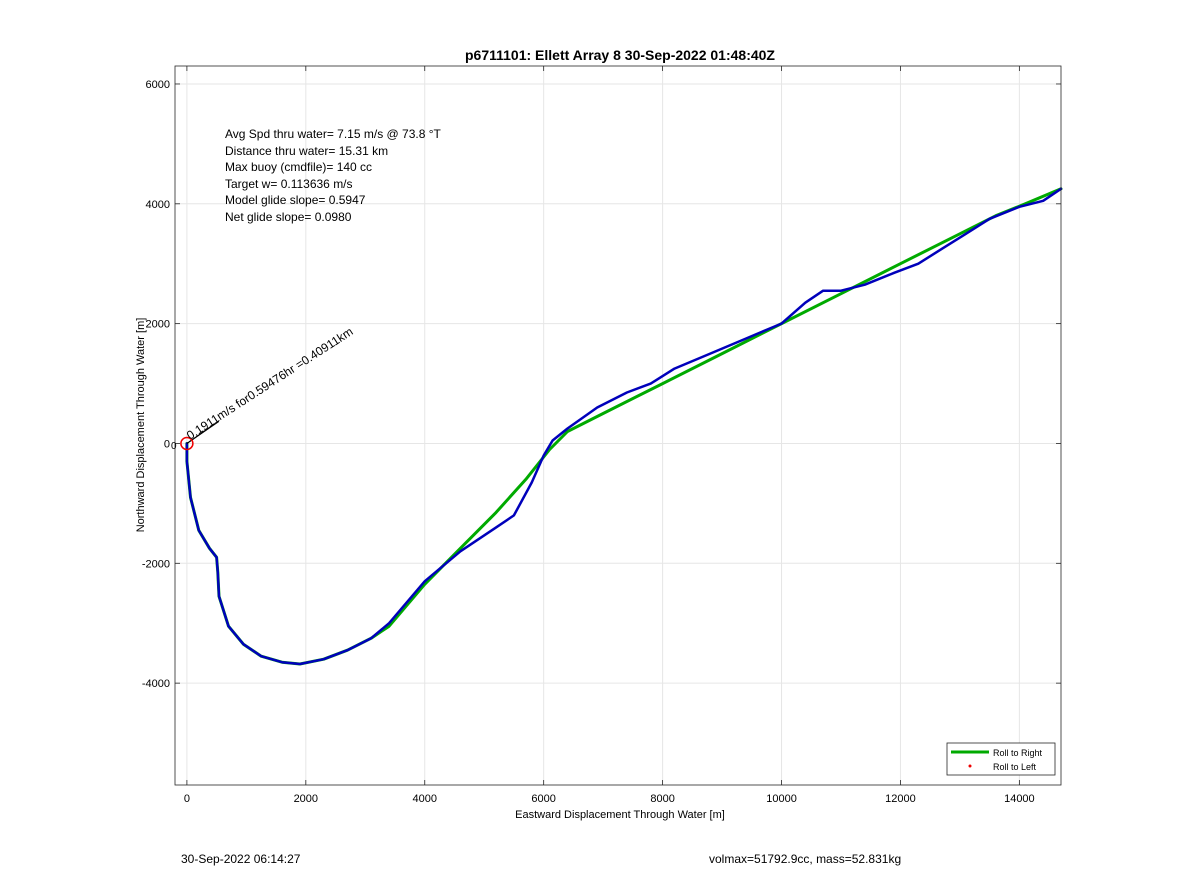  I want to click on x-tick-label: 14000, so click(1019, 799).